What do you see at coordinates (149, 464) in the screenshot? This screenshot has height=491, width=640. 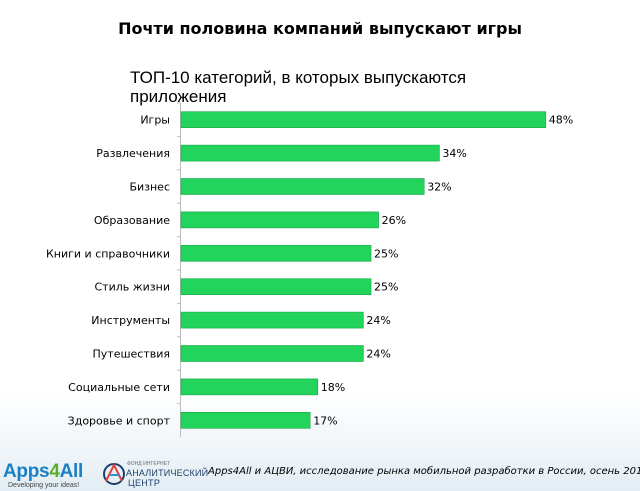 I see `acvi-logo-caption: ФОНД ИНТЕРНЕТ` at bounding box center [149, 464].